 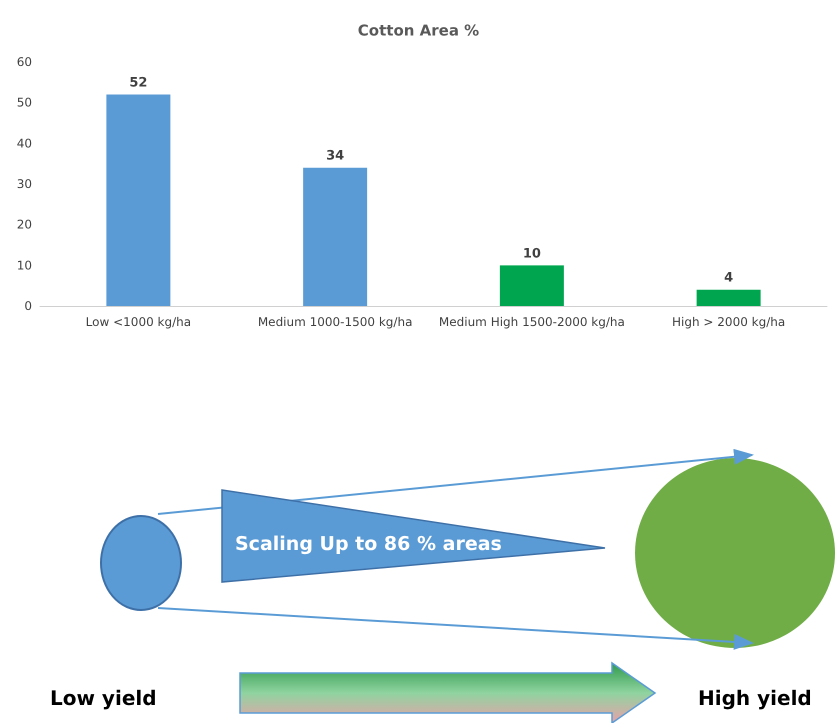 I want to click on x-tick-label: Medium 1000-1500 kg/ha, so click(x=335, y=322).